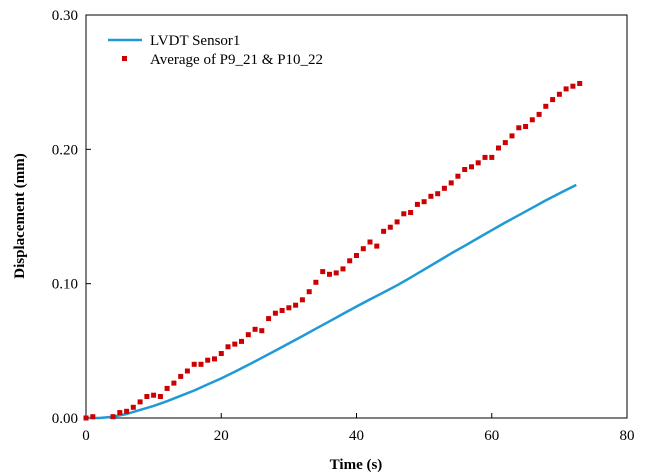 The width and height of the screenshot is (651, 475). I want to click on legend-marker-swatch, so click(124, 58).